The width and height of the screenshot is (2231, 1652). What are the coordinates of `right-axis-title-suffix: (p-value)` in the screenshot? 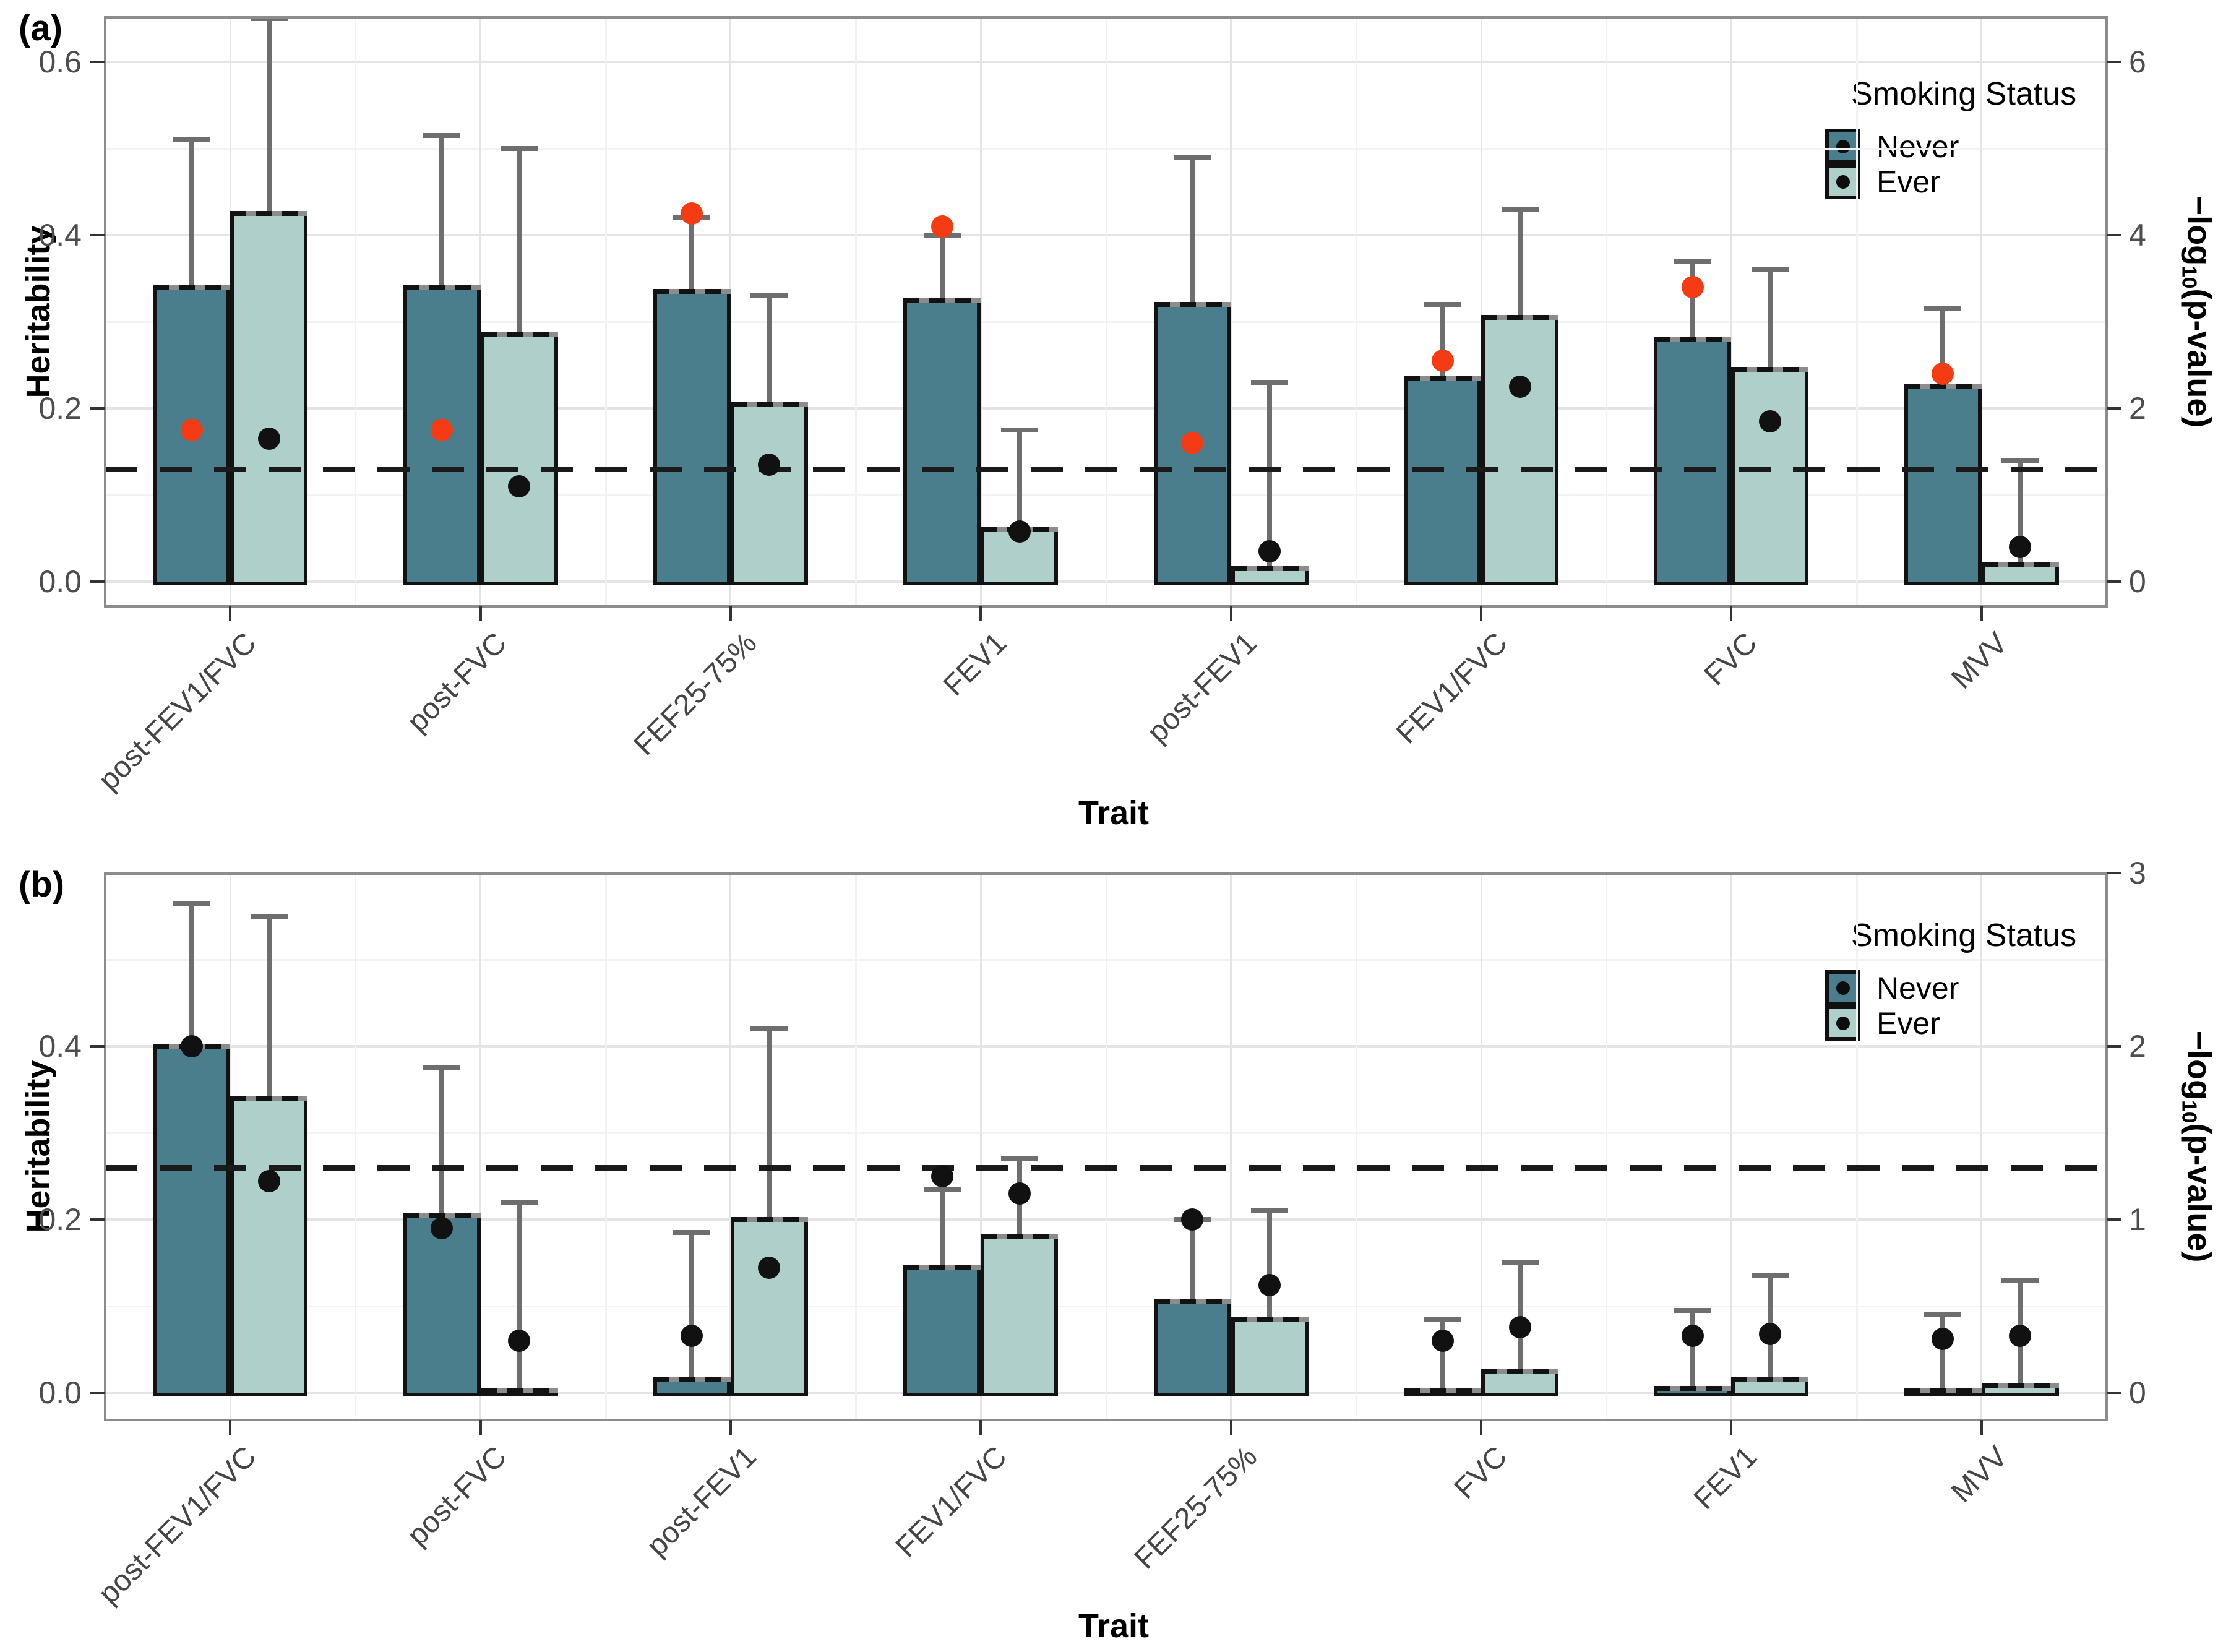 It's located at (2199, 358).